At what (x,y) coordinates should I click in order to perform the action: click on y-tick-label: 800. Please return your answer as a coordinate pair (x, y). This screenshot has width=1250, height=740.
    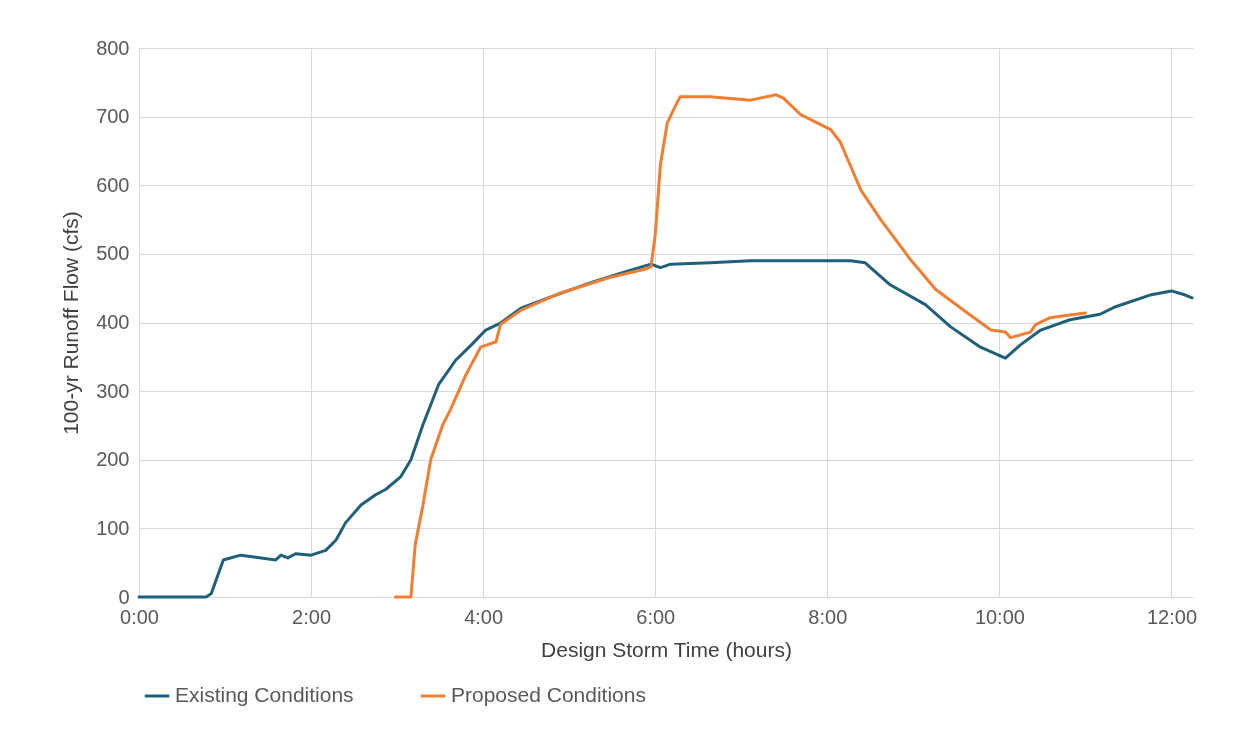
    Looking at the image, I should click on (113, 47).